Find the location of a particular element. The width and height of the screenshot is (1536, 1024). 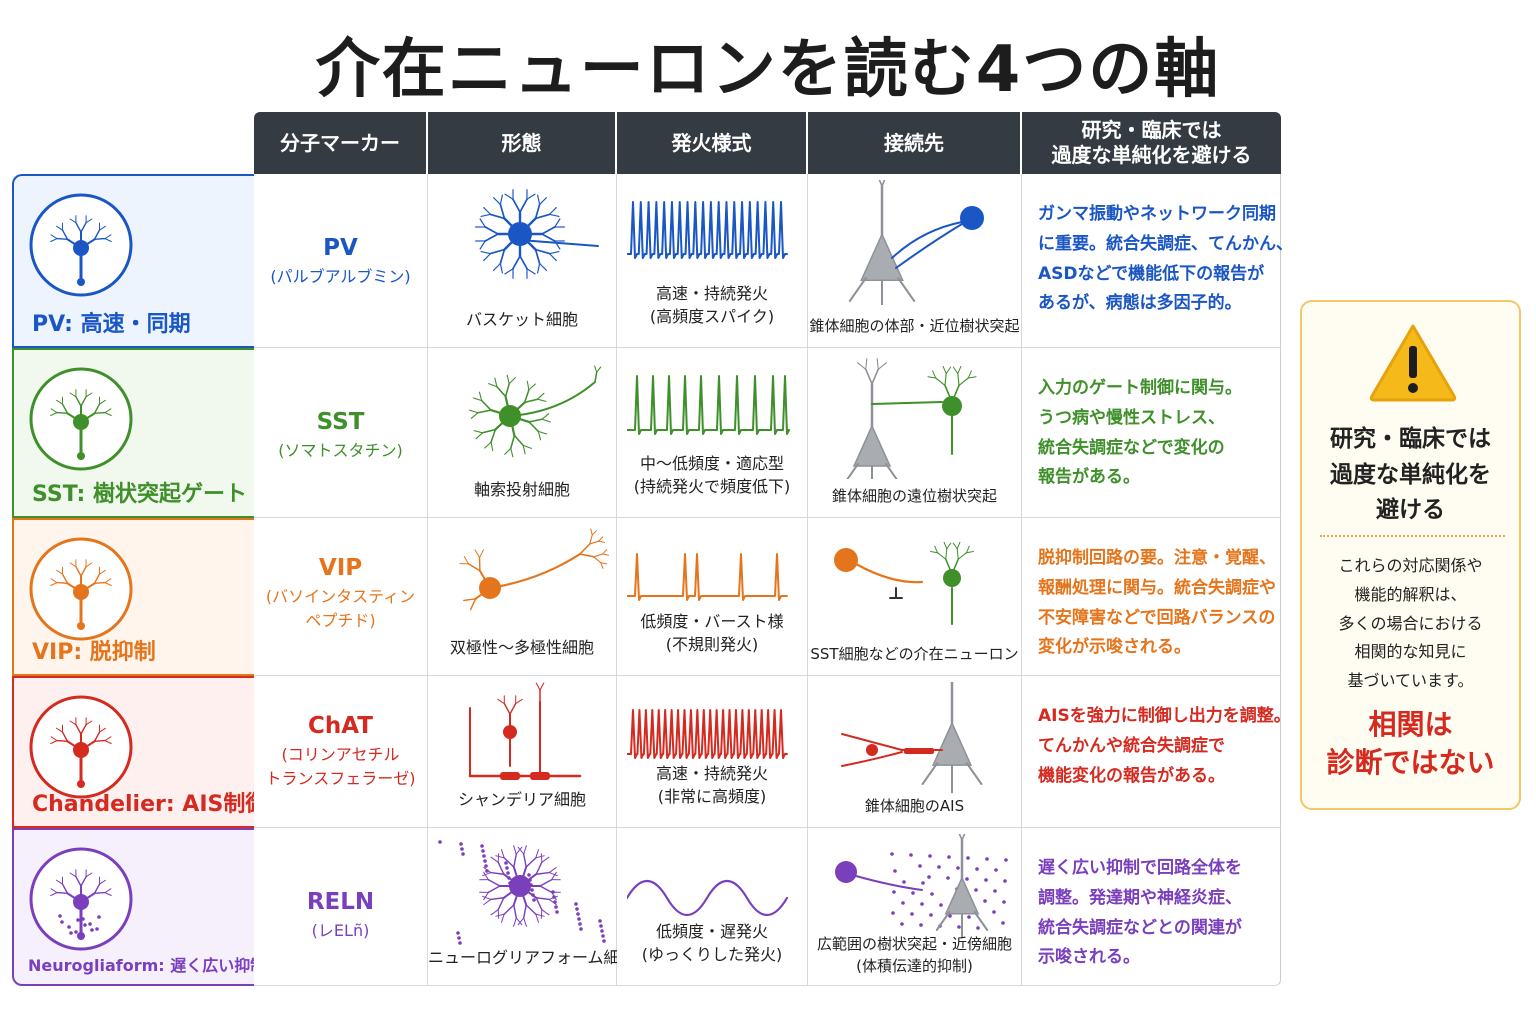

note-line: 遅く広い抑制で回路全体を is located at coordinates (1140, 868).